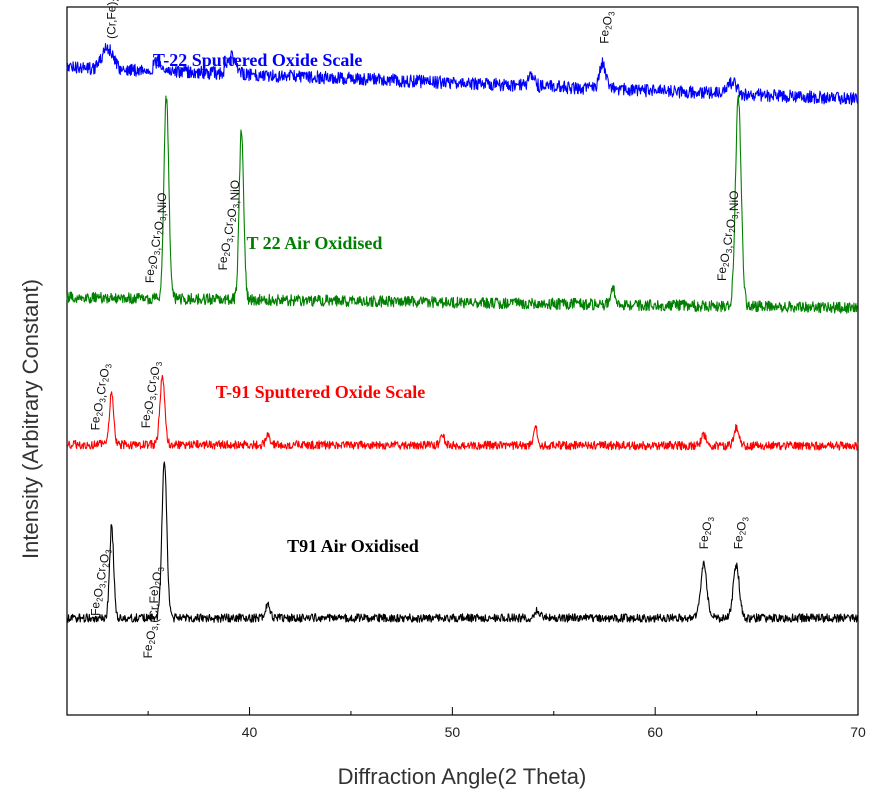  What do you see at coordinates (250, 732) in the screenshot?
I see `x-tick-label-40: 40` at bounding box center [250, 732].